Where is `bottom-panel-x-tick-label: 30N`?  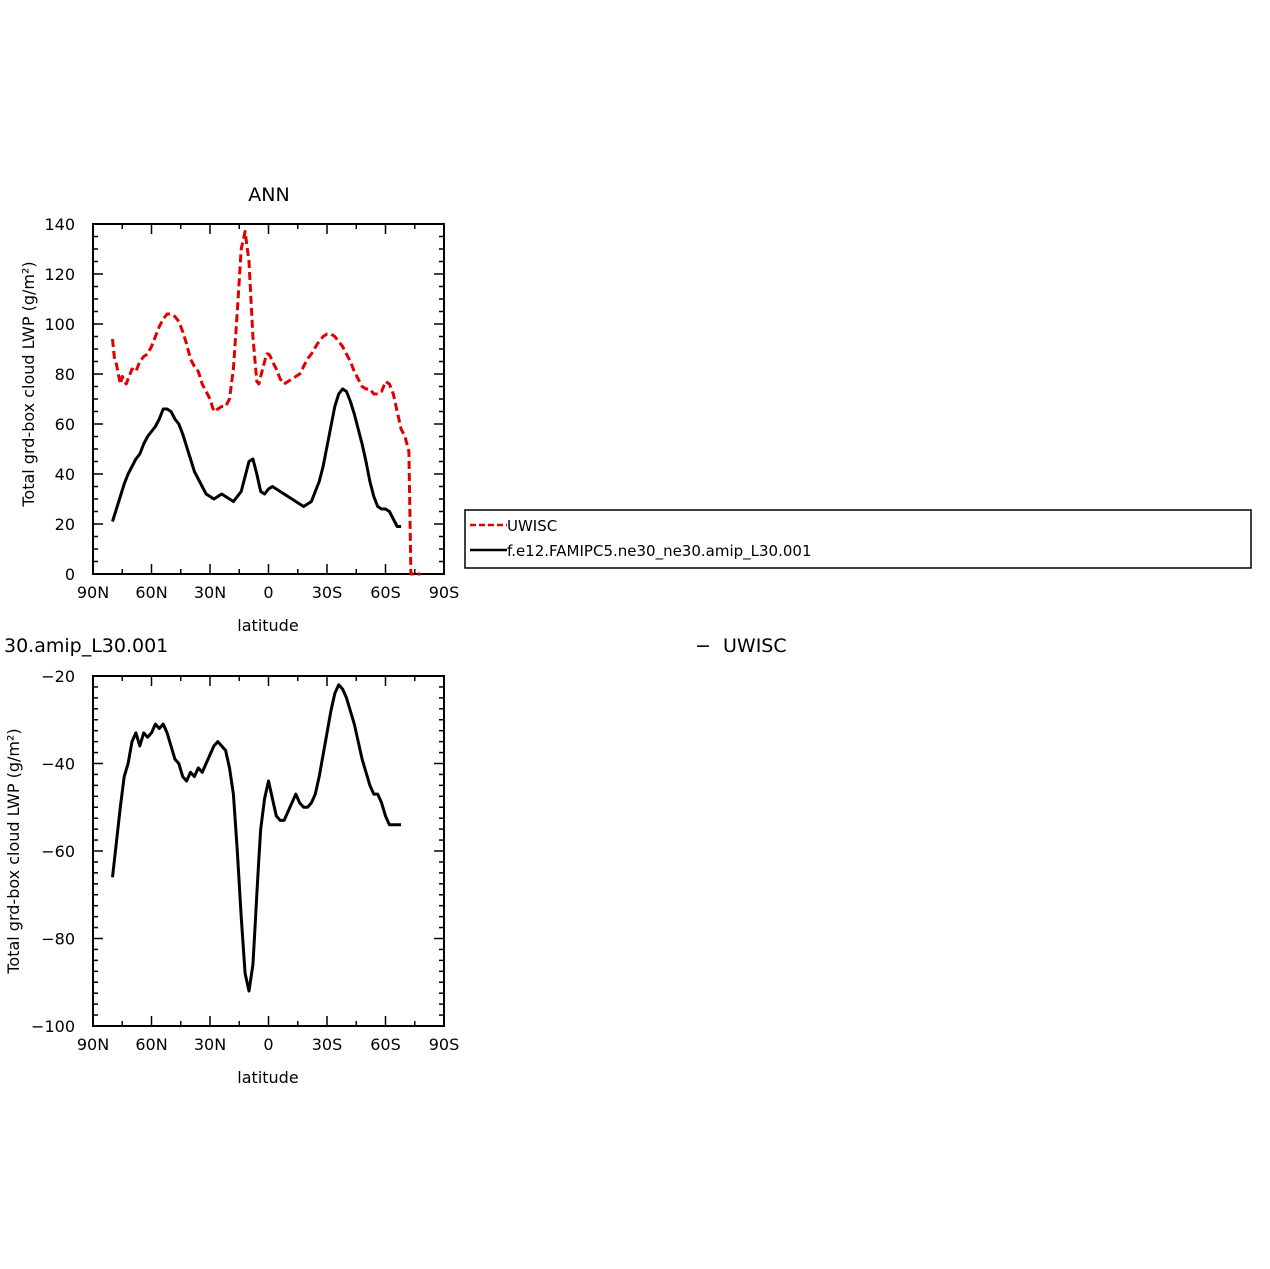
bottom-panel-x-tick-label: 30N is located at coordinates (210, 1044).